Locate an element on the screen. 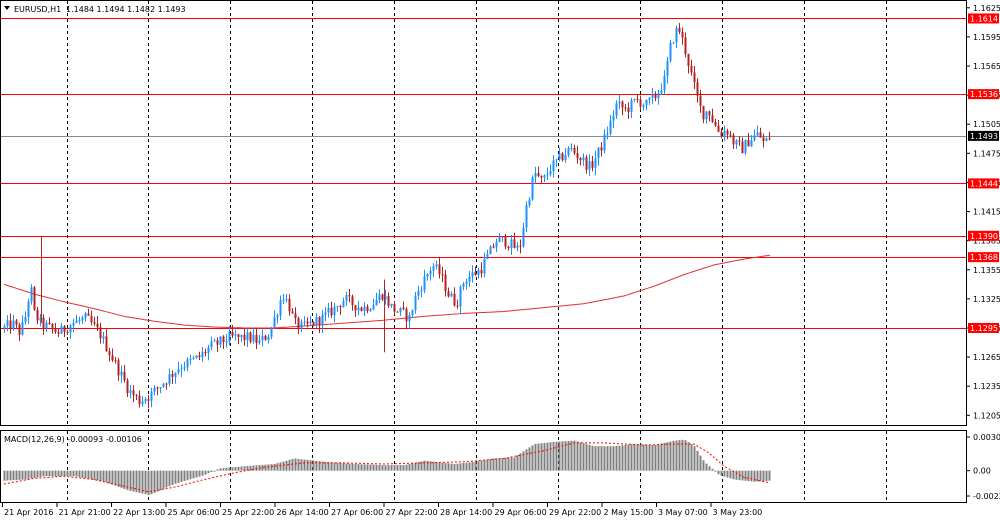 Image resolution: width=1000 pixels, height=520 pixels. price-tick-label: 1.1505 is located at coordinates (986, 124).